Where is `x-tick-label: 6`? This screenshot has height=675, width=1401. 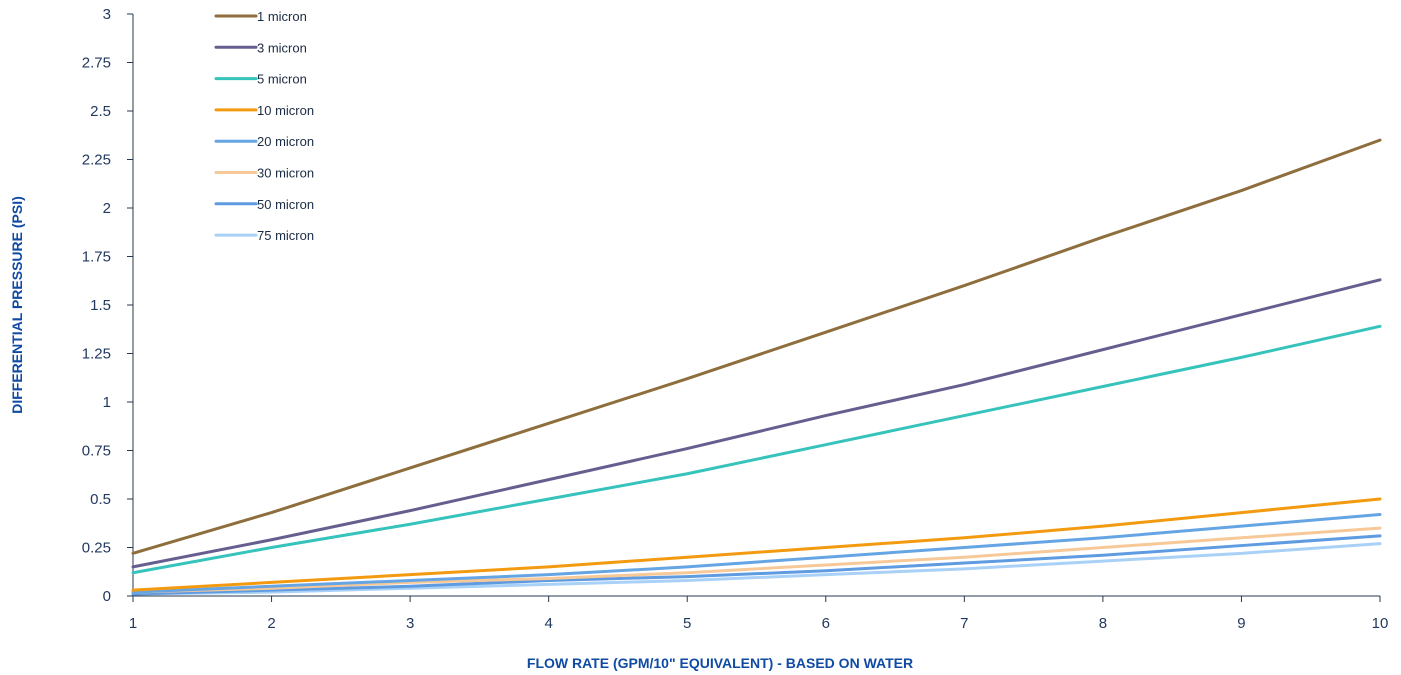 x-tick-label: 6 is located at coordinates (826, 623).